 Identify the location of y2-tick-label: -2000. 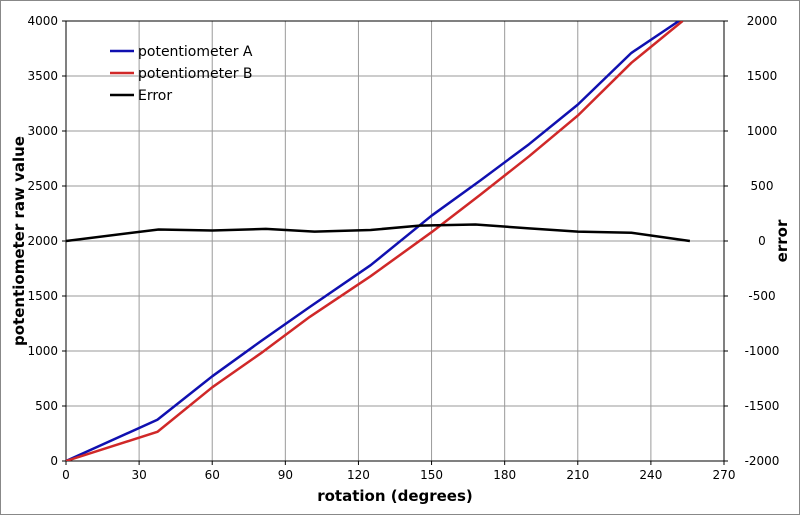
(762, 461).